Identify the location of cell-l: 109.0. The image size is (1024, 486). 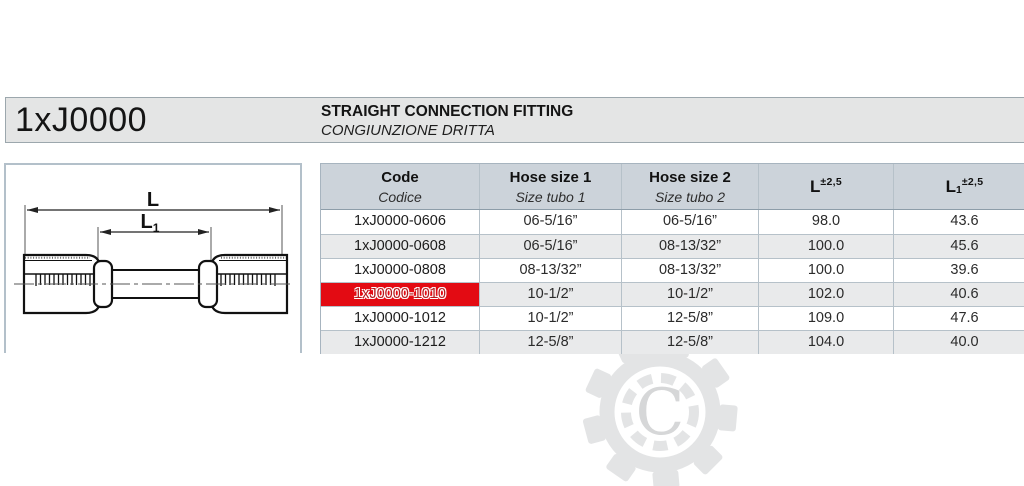
(825, 318).